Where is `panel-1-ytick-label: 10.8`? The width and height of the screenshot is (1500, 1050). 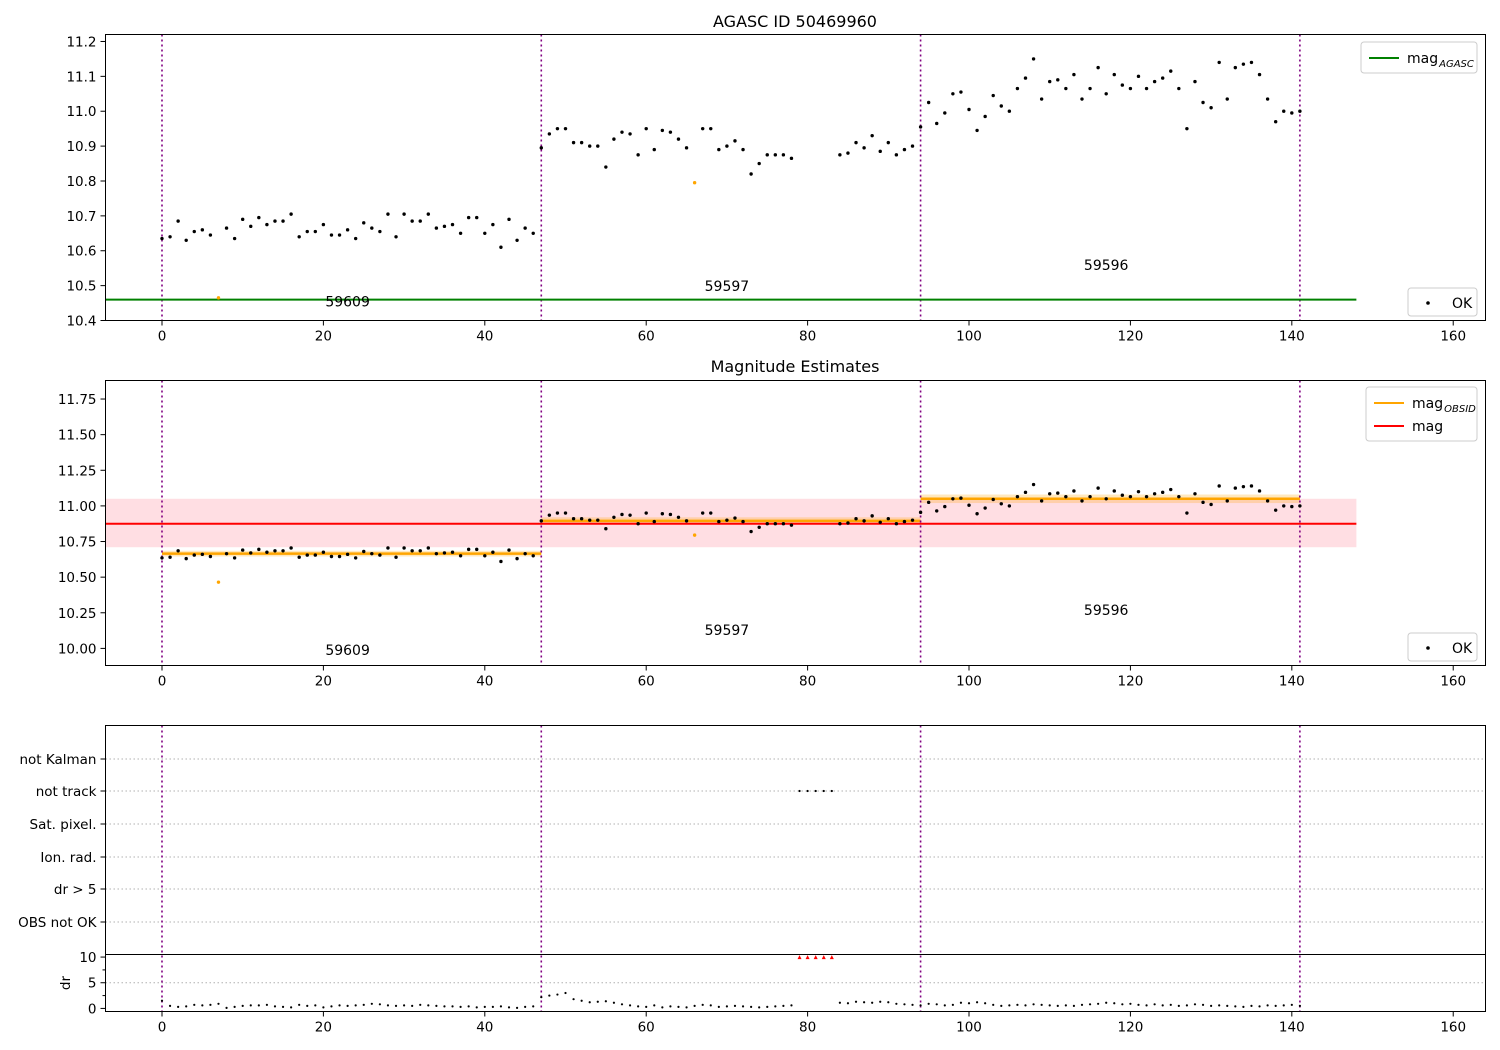 panel-1-ytick-label: 10.8 is located at coordinates (81, 182).